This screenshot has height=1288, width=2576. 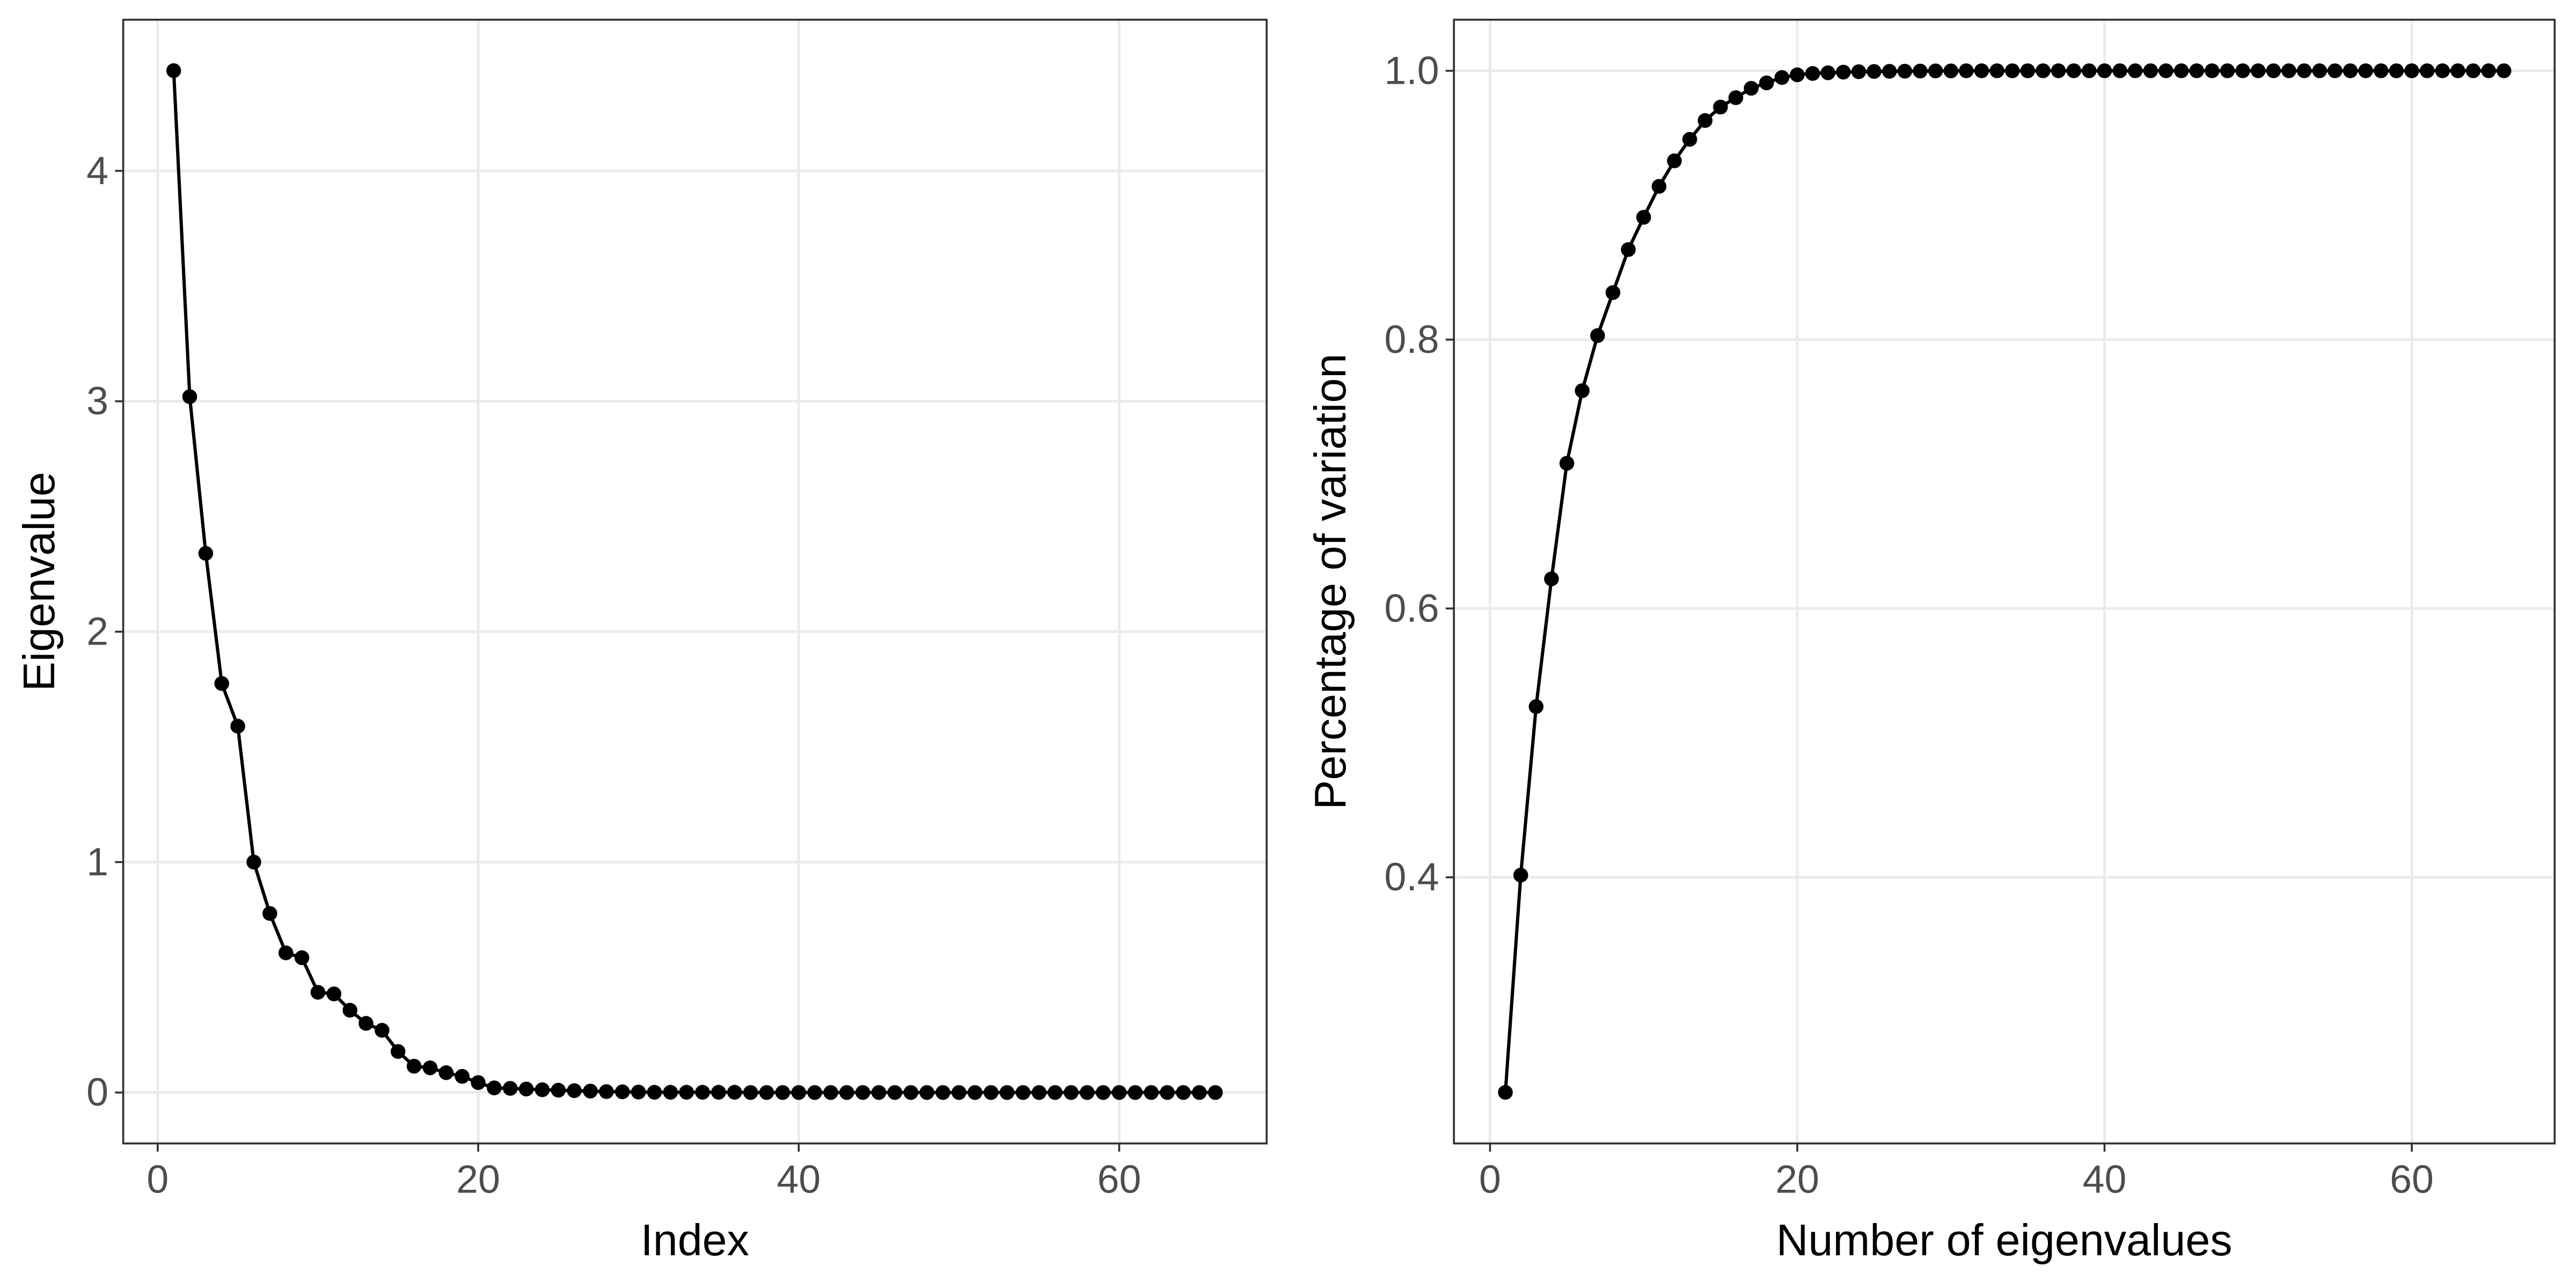 I want to click on x-tick-label: 0, so click(x=158, y=1179).